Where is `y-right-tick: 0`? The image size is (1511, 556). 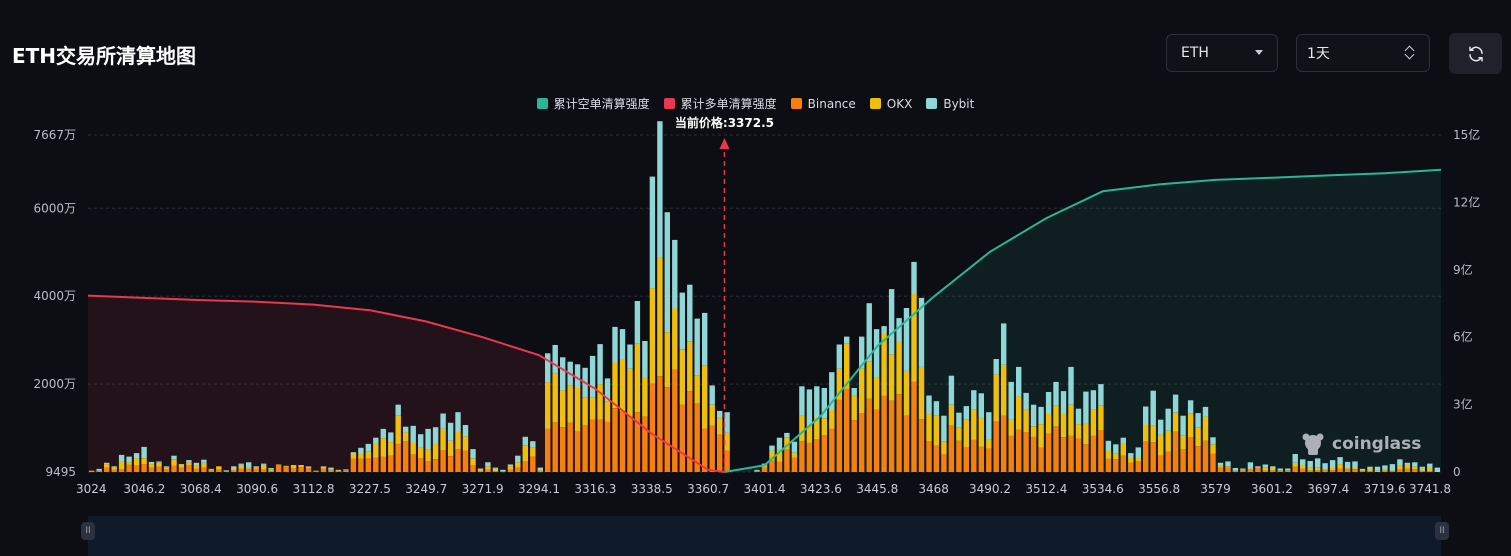
y-right-tick: 0 is located at coordinates (1457, 472).